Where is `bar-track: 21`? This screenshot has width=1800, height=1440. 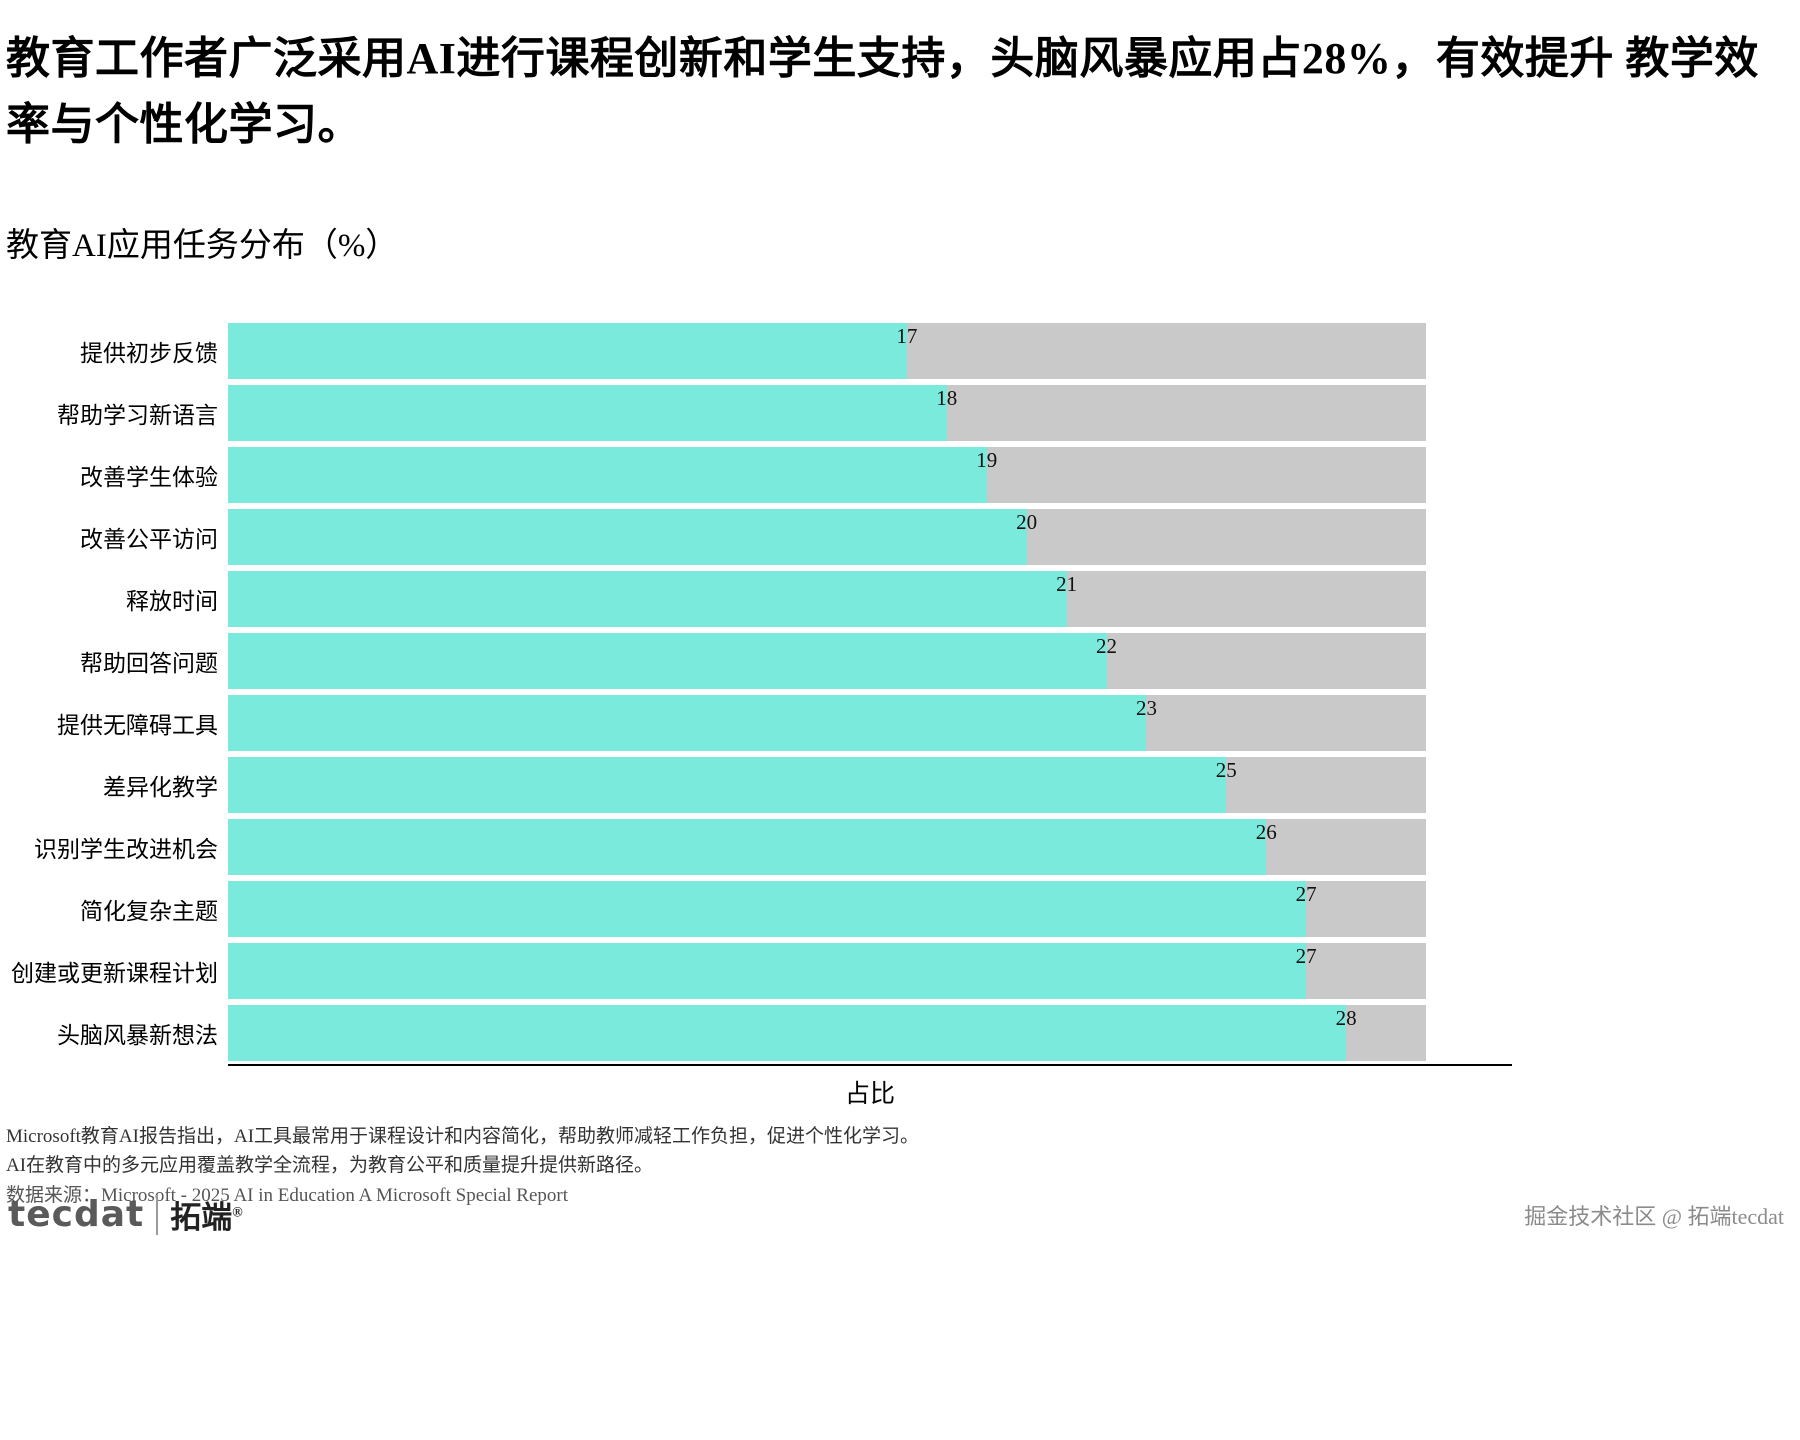
bar-track: 21 is located at coordinates (827, 599).